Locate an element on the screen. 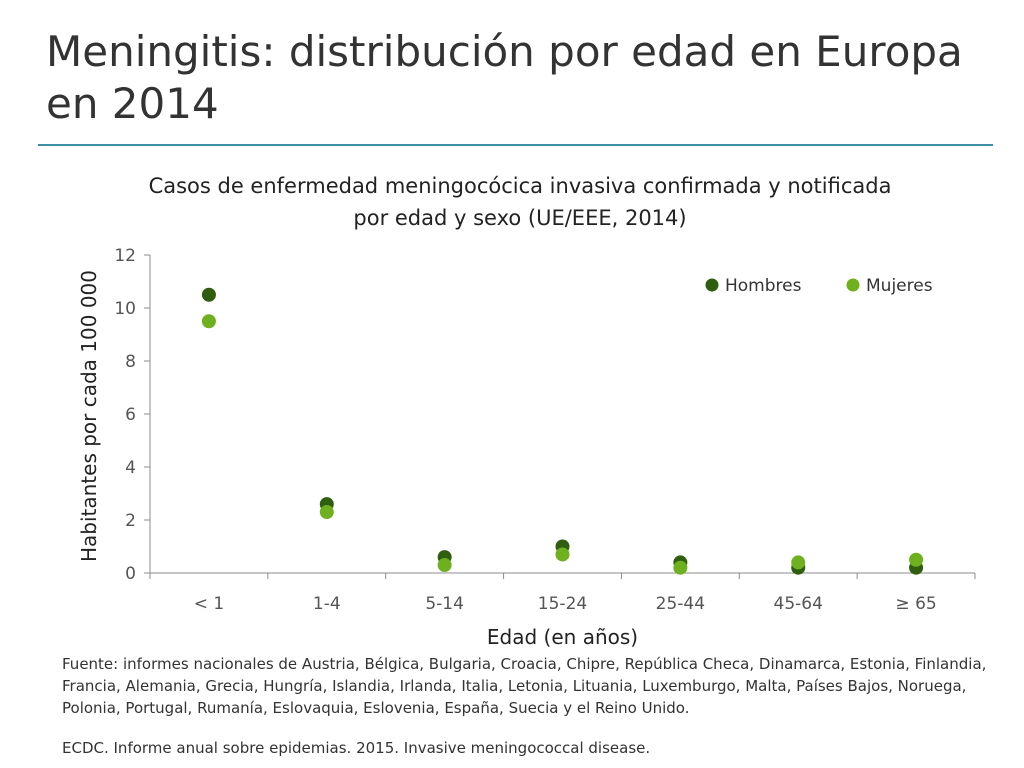  x-tick-label: < 1 is located at coordinates (209, 604).